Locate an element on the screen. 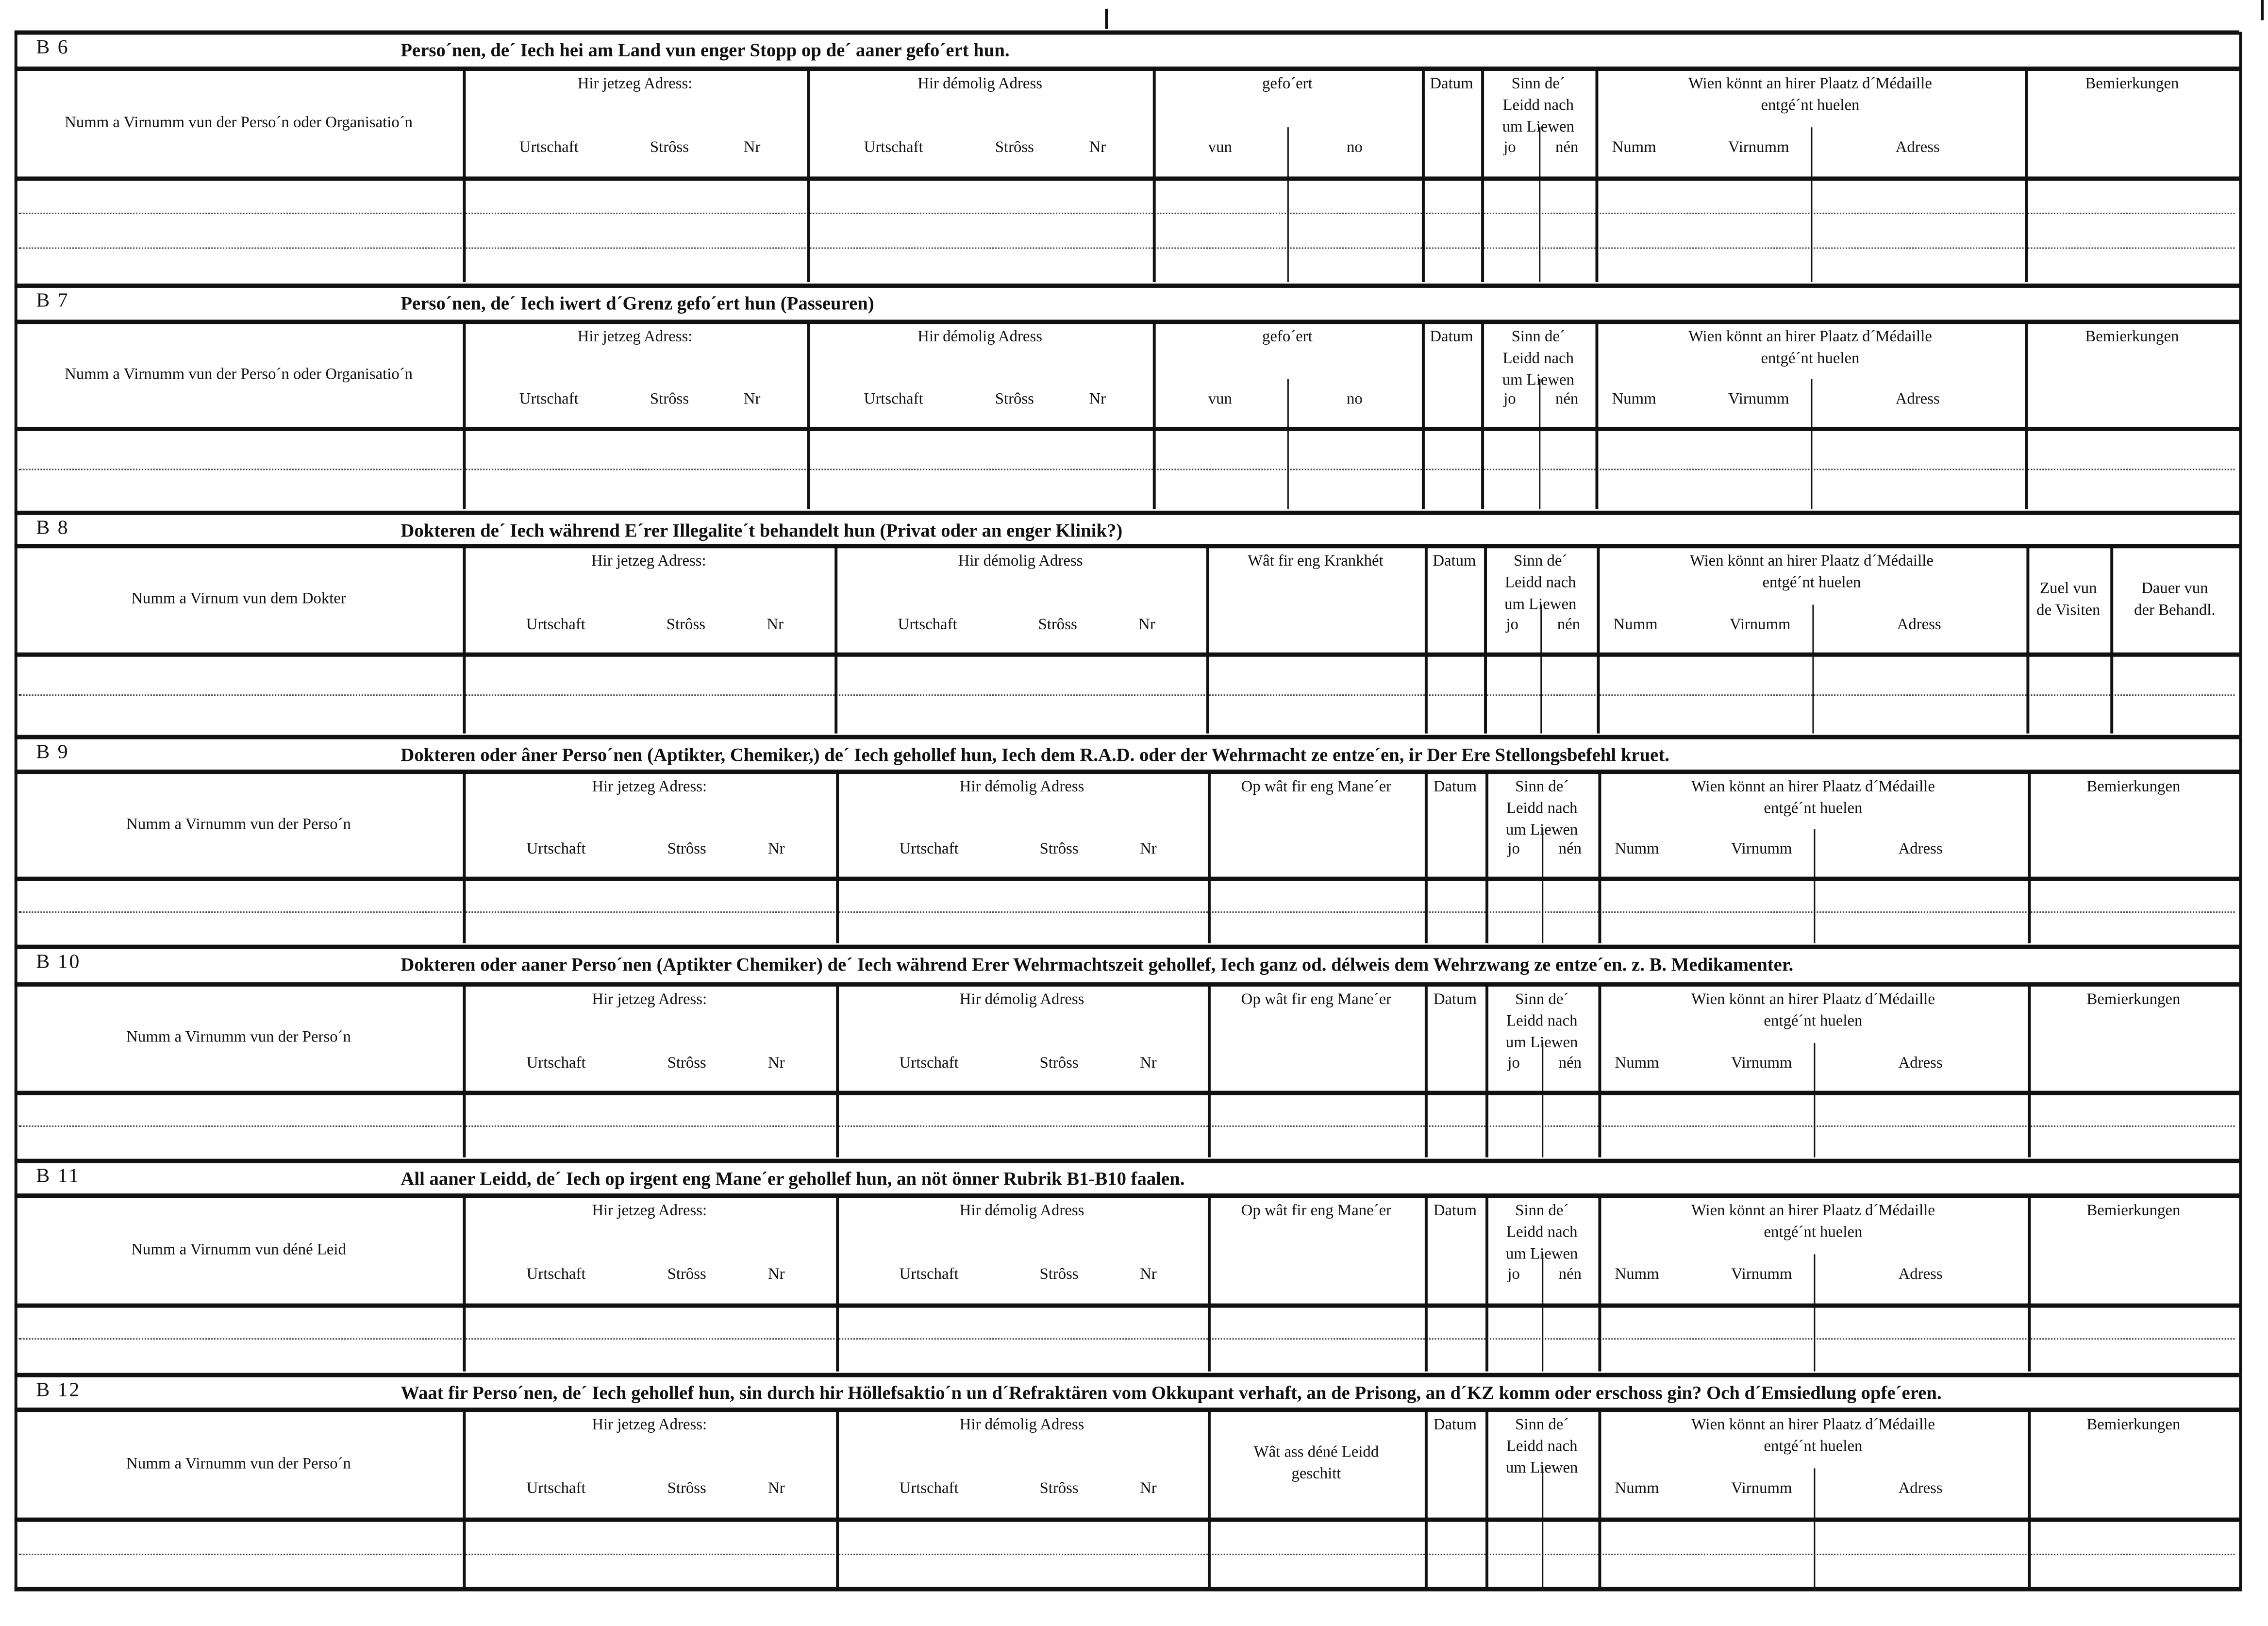  section-code: B 8 is located at coordinates (52, 529).